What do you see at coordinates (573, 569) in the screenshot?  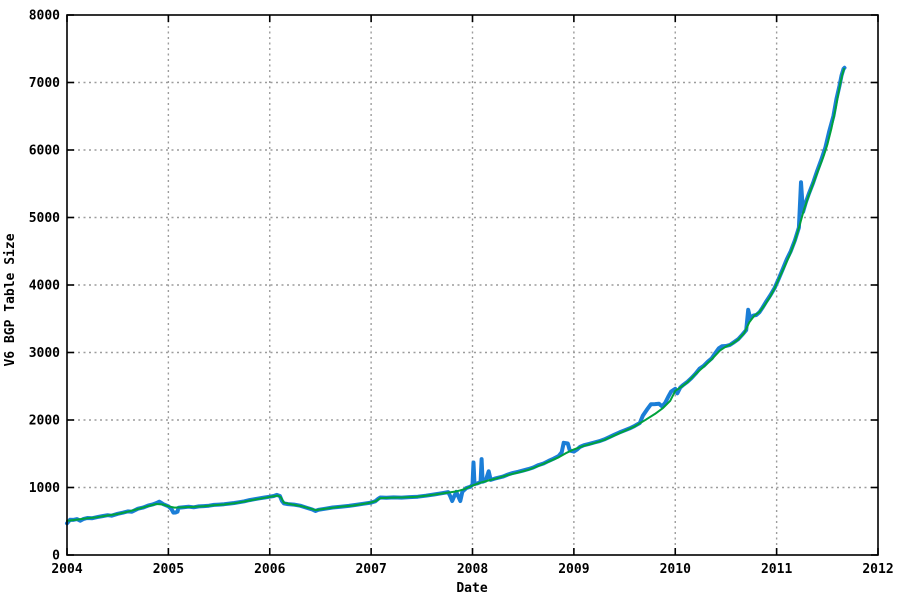 I see `x-tick-label: 2009` at bounding box center [573, 569].